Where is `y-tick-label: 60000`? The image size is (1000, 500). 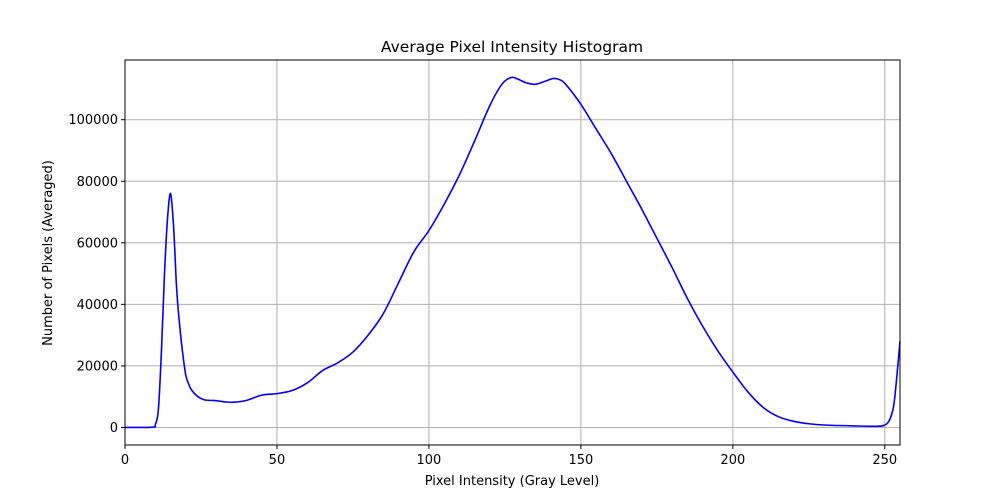 y-tick-label: 60000 is located at coordinates (97, 243).